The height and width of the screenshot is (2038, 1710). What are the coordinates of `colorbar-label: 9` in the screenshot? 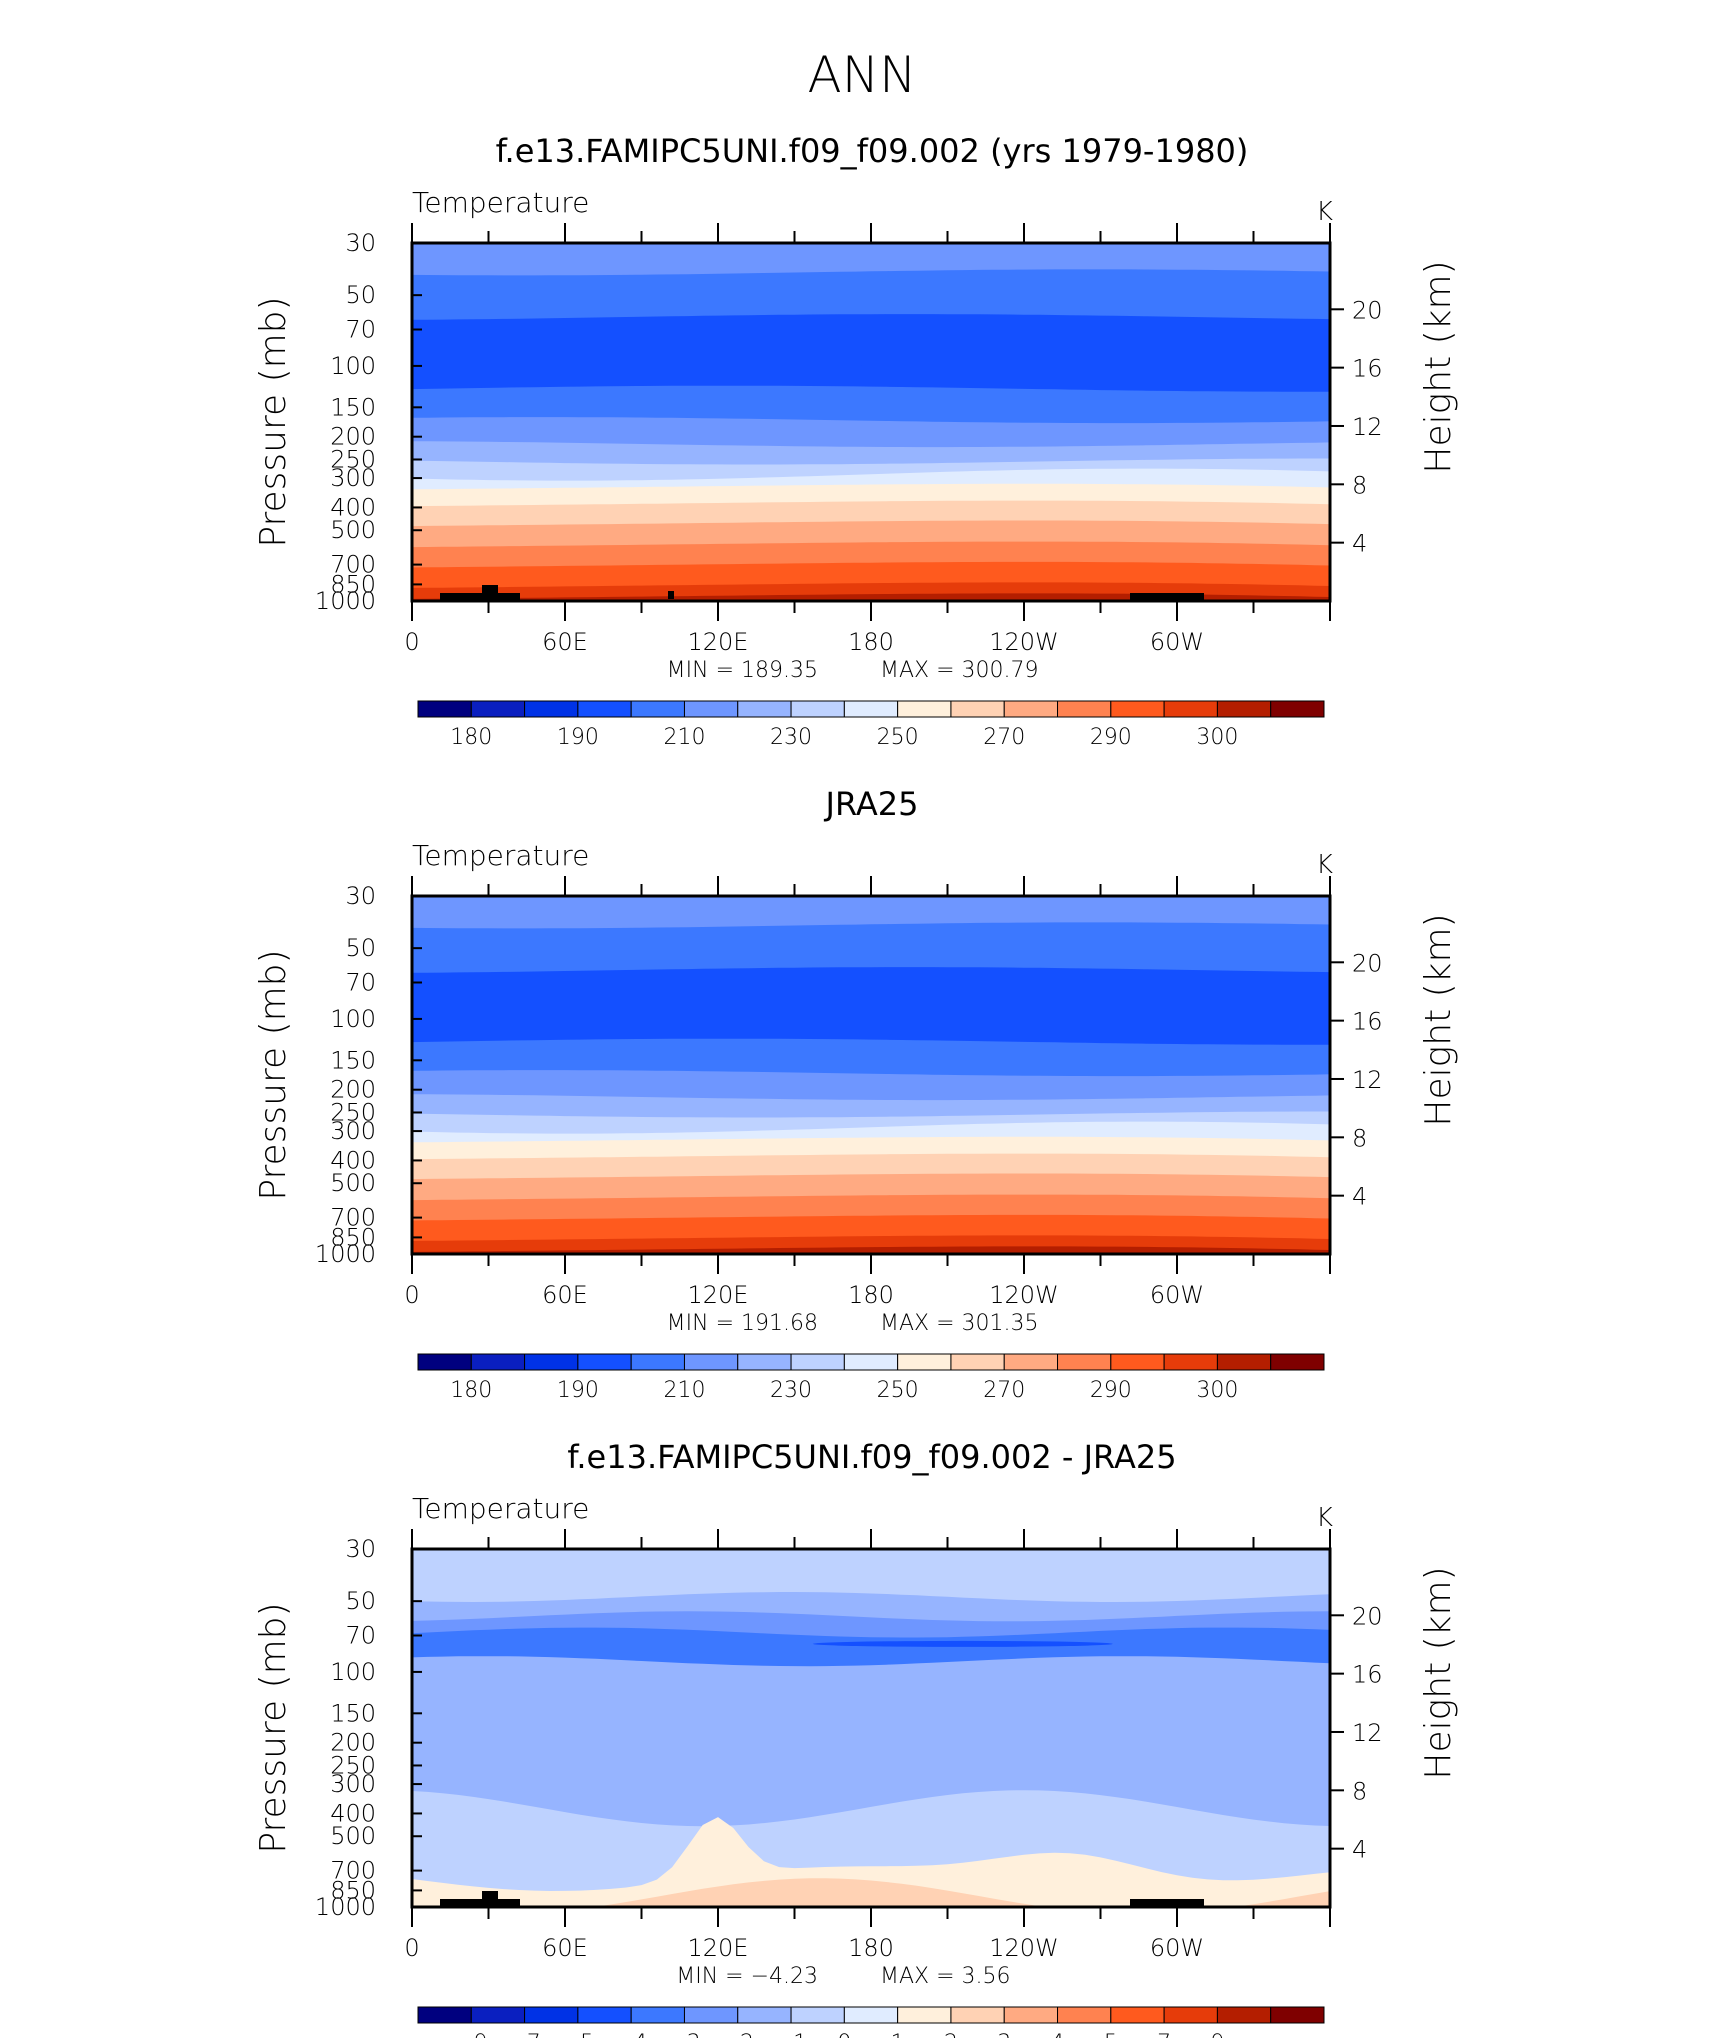 It's located at (1217, 2034).